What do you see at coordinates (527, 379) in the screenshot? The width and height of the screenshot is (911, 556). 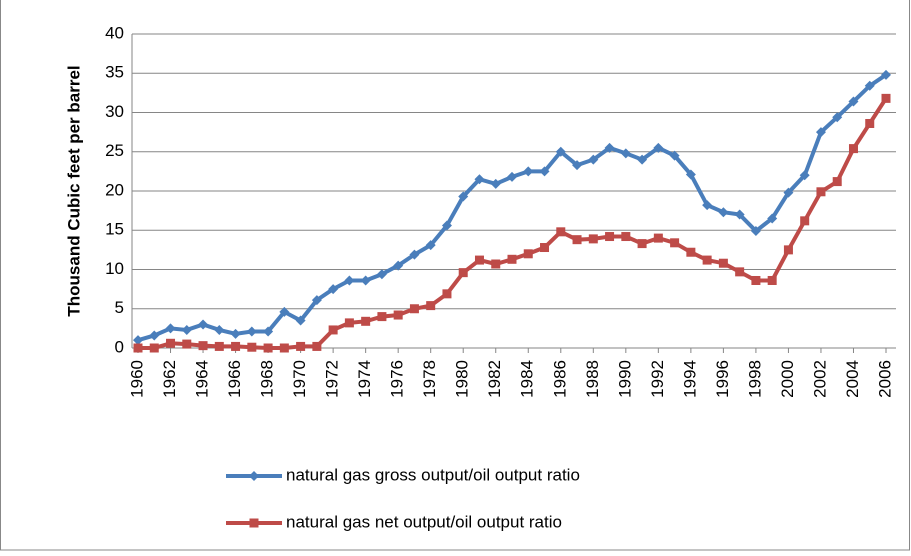 I see `x-tick-label: 1984` at bounding box center [527, 379].